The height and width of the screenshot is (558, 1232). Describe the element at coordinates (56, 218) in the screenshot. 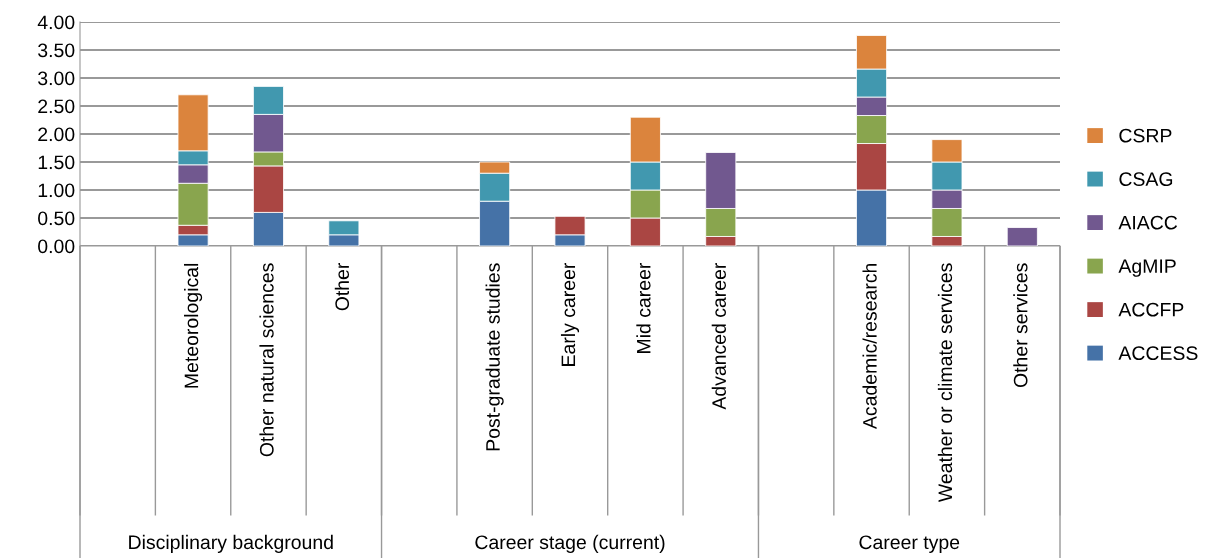

I see `y-tick-label: 0.50` at that location.